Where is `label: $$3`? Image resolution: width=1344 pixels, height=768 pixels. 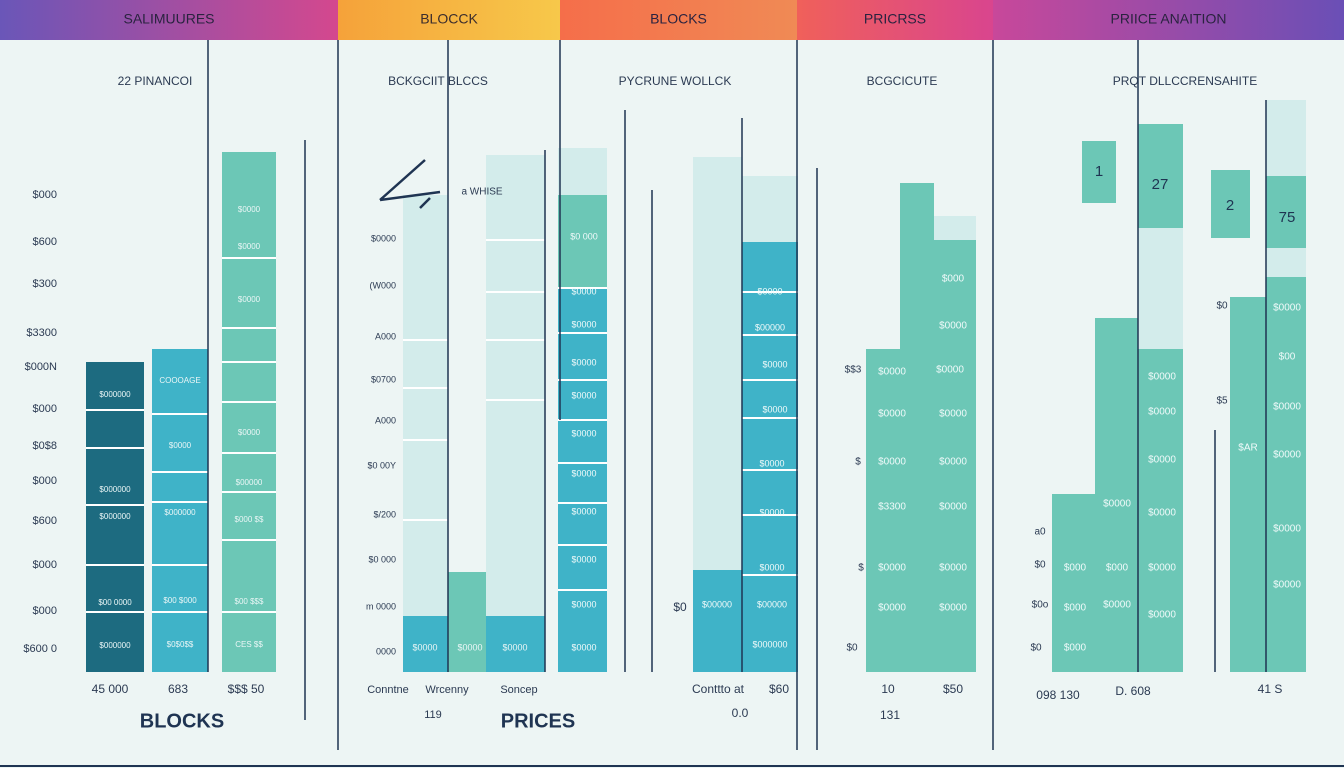 label: $$3 is located at coordinates (853, 370).